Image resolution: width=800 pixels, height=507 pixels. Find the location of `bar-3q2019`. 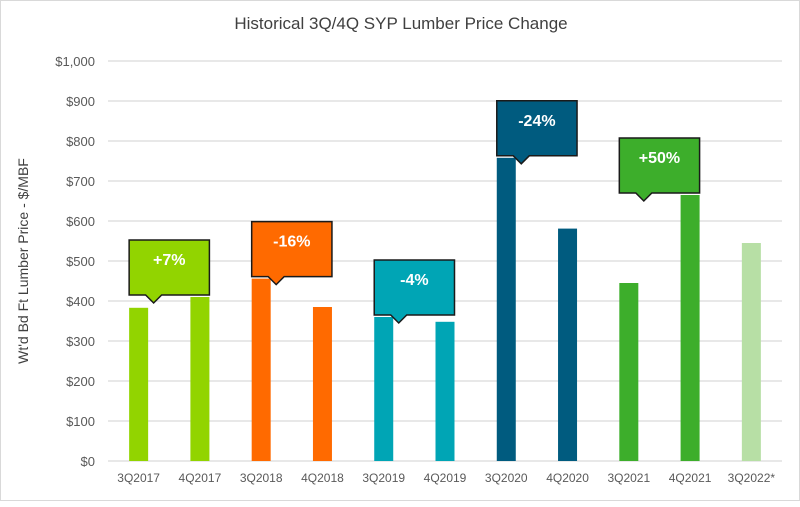

bar-3q2019 is located at coordinates (384, 389).